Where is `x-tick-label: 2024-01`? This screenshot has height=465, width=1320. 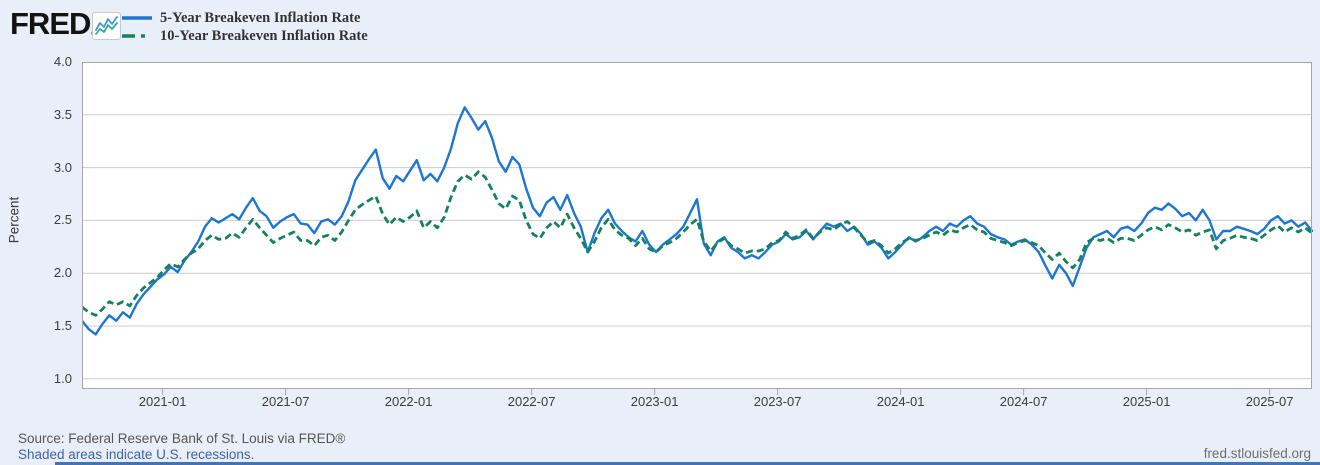 x-tick-label: 2024-01 is located at coordinates (900, 401).